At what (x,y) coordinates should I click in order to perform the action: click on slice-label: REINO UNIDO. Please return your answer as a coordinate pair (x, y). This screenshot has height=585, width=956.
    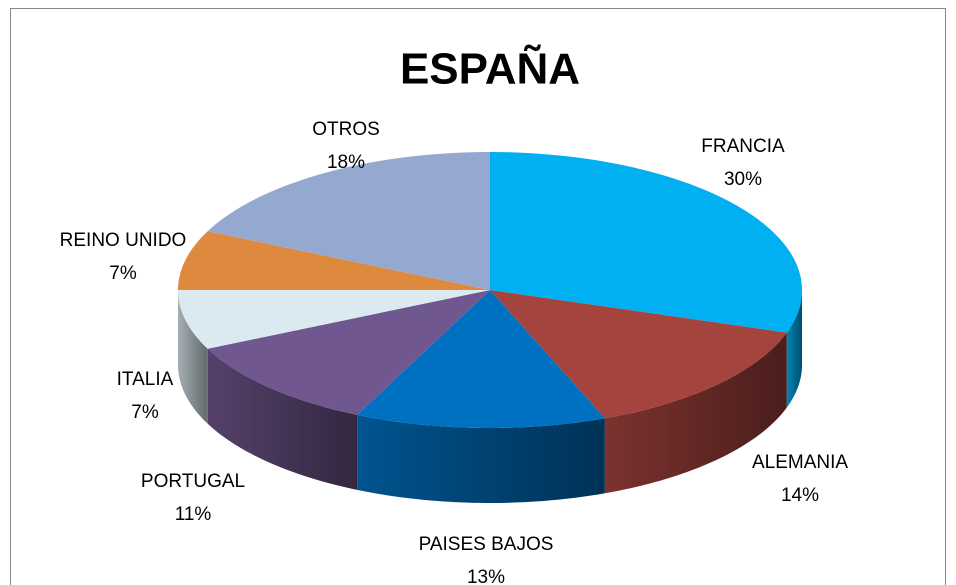
    Looking at the image, I should click on (123, 240).